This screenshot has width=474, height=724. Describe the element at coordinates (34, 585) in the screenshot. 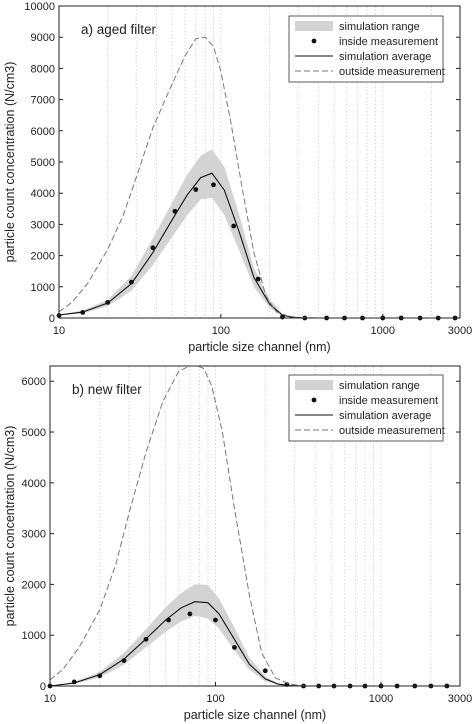

I see `chart-1-ytick-label: 2000` at that location.